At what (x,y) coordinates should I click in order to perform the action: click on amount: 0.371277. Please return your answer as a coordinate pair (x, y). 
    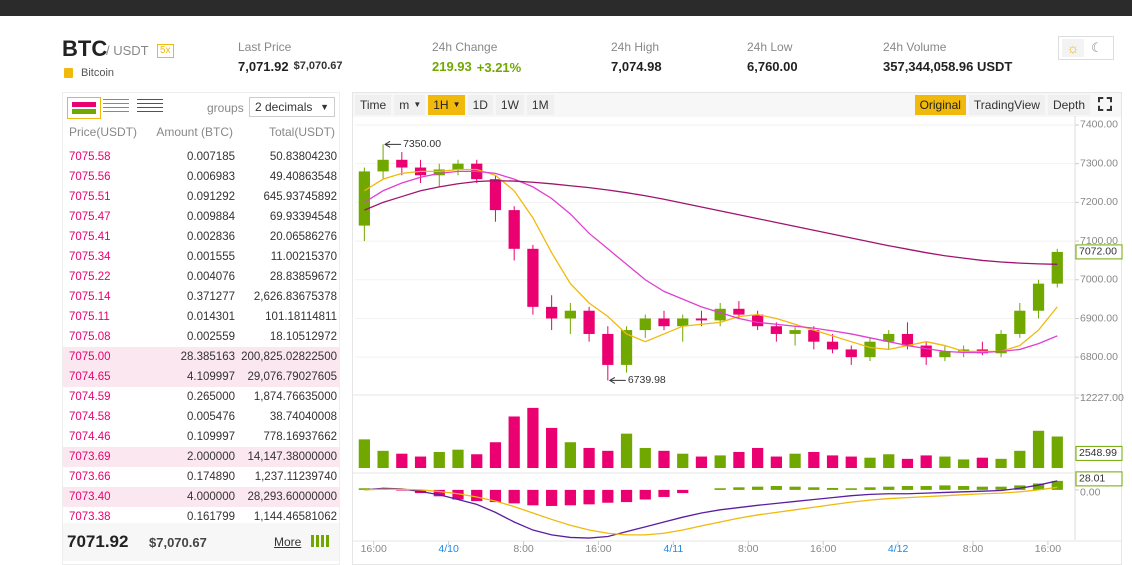
    Looking at the image, I should click on (211, 297).